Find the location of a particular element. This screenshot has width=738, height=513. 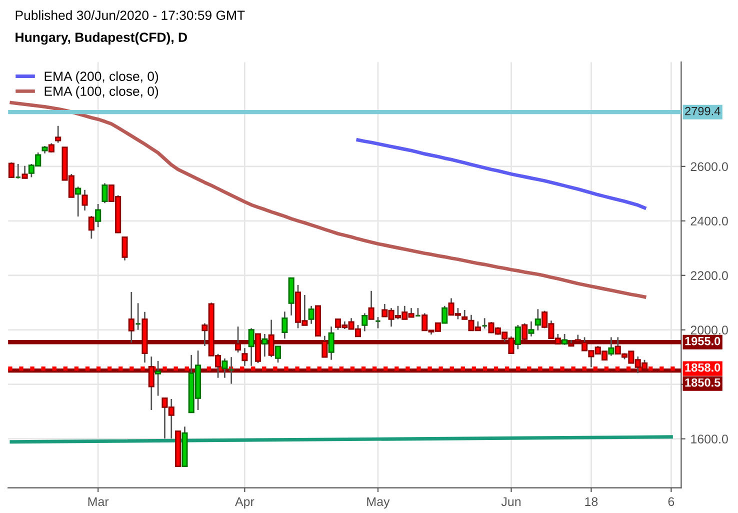

text: Published 30/Jun/2020 - 17:30:59 GMT is located at coordinates (130, 15).